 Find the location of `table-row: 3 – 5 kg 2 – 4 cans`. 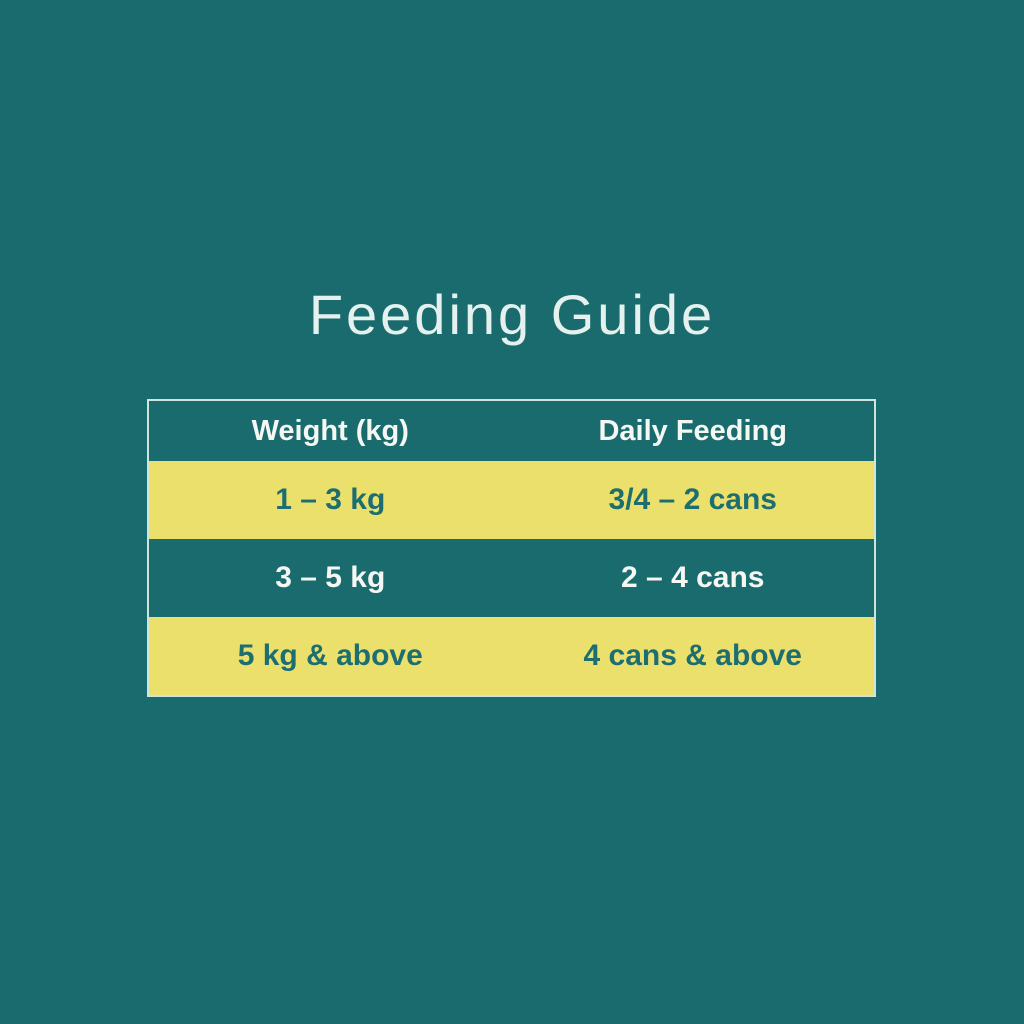

table-row: 3 – 5 kg 2 – 4 cans is located at coordinates (511, 578).